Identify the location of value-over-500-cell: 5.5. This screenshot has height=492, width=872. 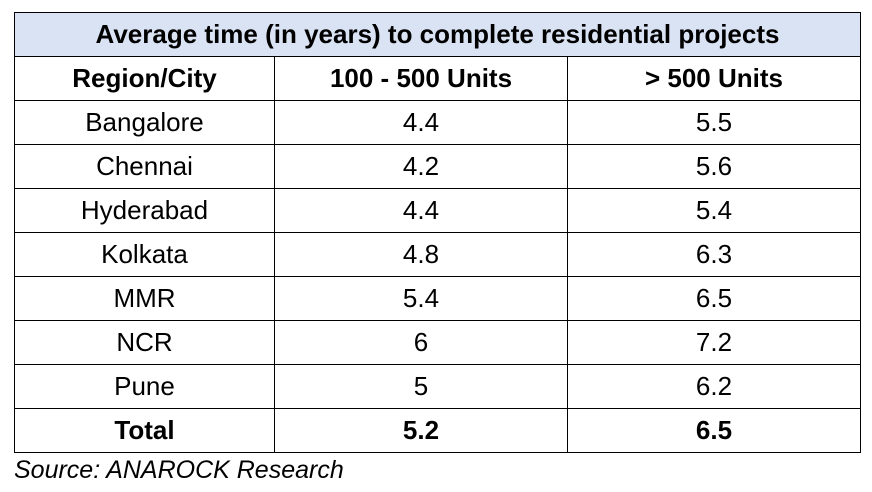
(714, 122).